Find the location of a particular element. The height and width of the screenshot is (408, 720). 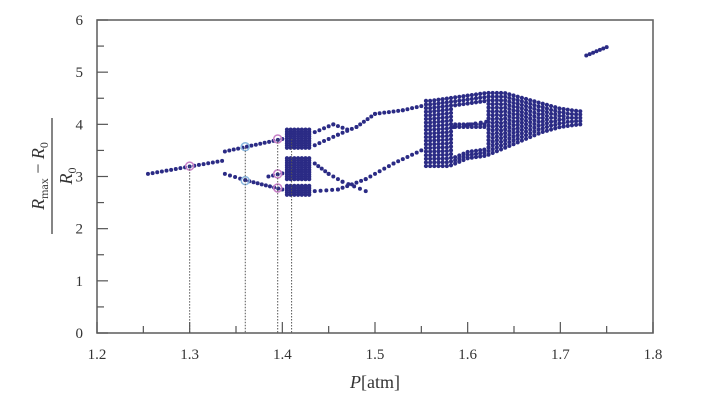

x-tick-label: 1.7 is located at coordinates (560, 355).